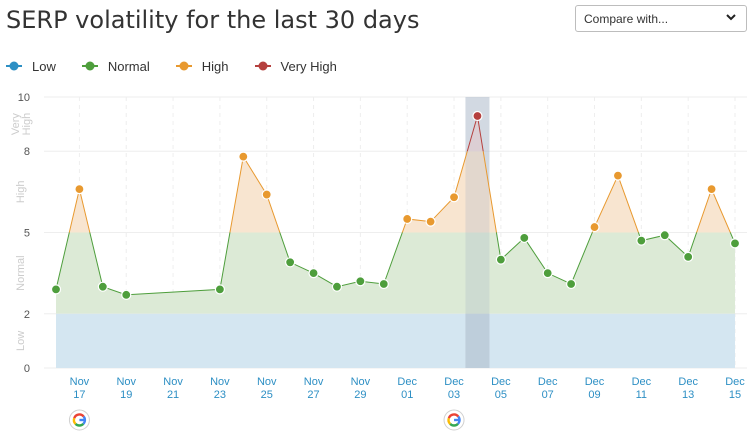  Describe the element at coordinates (173, 395) in the screenshot. I see `x-tick-day: 21` at that location.